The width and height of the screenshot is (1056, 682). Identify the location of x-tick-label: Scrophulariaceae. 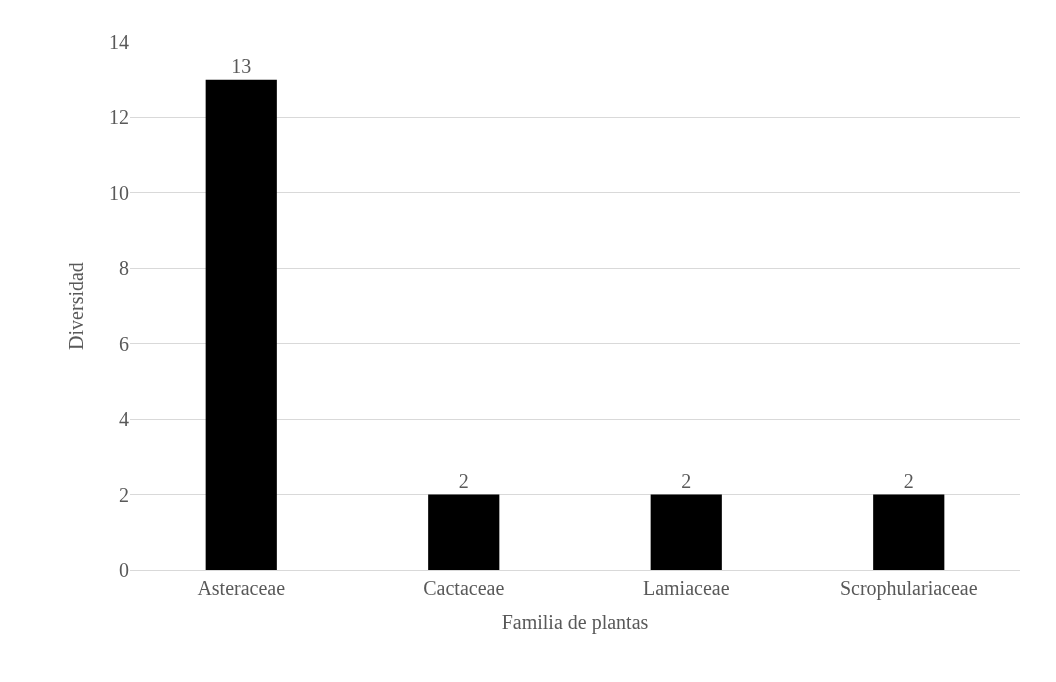
(908, 588).